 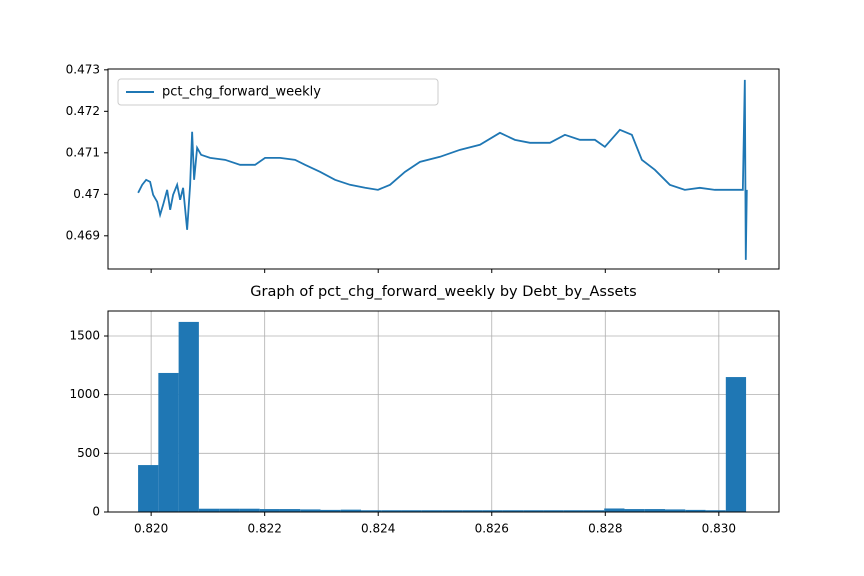 What do you see at coordinates (84, 394) in the screenshot?
I see `y-tick-label: 1000` at bounding box center [84, 394].